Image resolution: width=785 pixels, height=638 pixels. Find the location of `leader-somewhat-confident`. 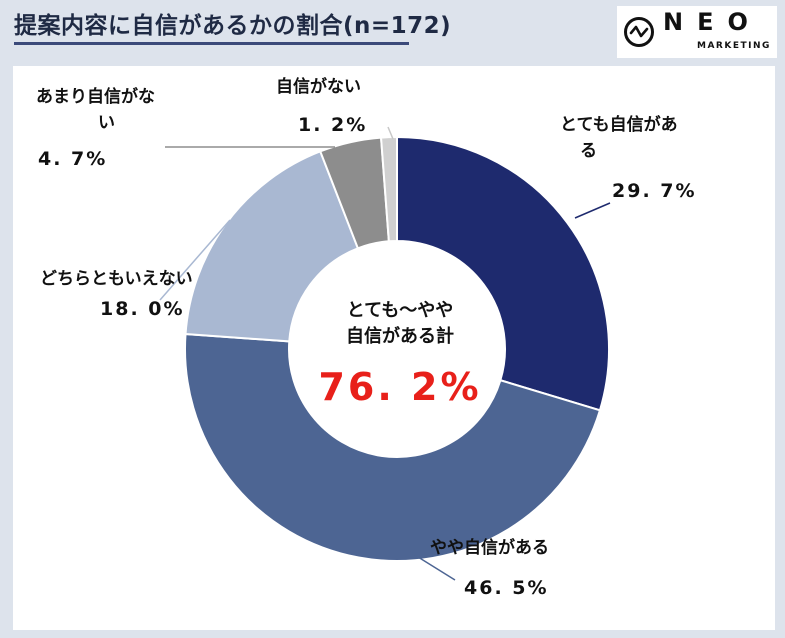

leader-somewhat-confident is located at coordinates (432, 566).